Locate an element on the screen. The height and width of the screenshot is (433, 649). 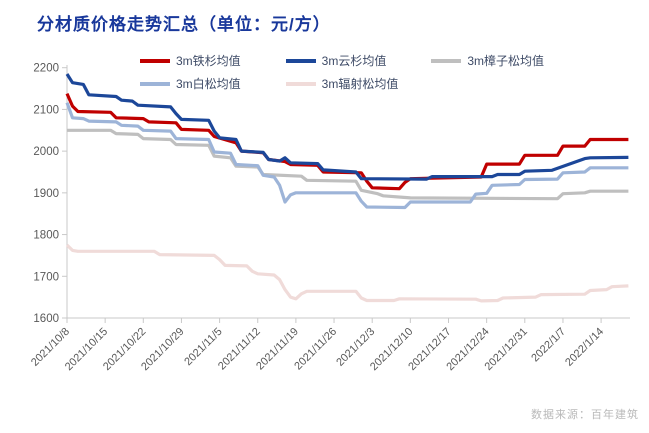
legend-item-5: 3m辐射松均值 is located at coordinates (342, 83).